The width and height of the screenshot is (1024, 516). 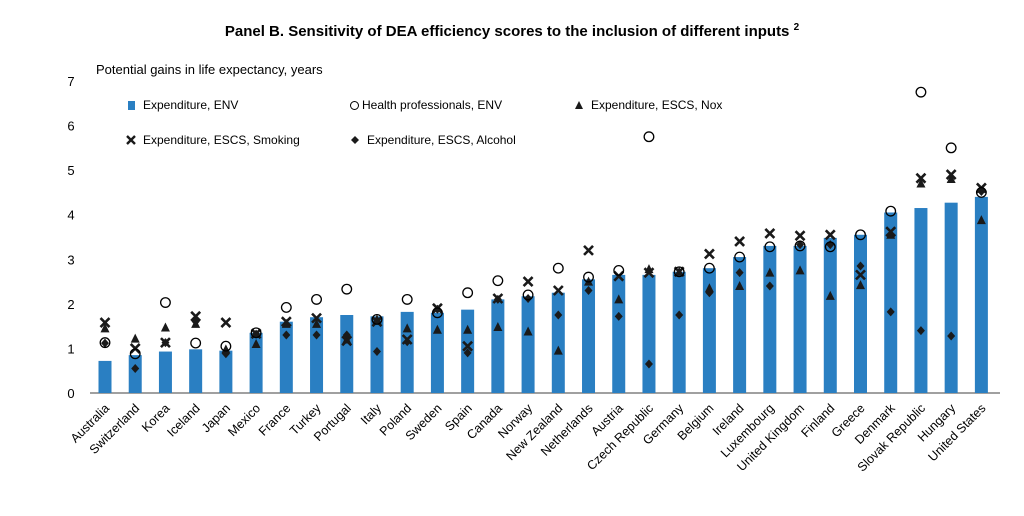 I want to click on y-tick-label: 1, so click(x=70, y=348).